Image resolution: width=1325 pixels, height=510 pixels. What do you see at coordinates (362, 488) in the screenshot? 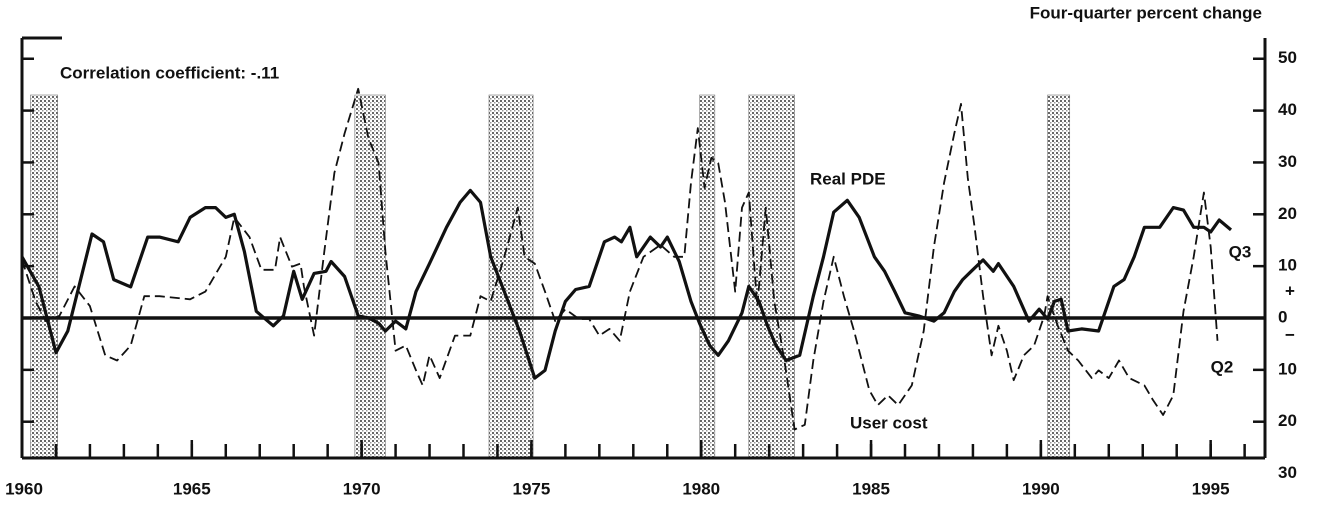
I see `x-tick-label: 1970` at bounding box center [362, 488].